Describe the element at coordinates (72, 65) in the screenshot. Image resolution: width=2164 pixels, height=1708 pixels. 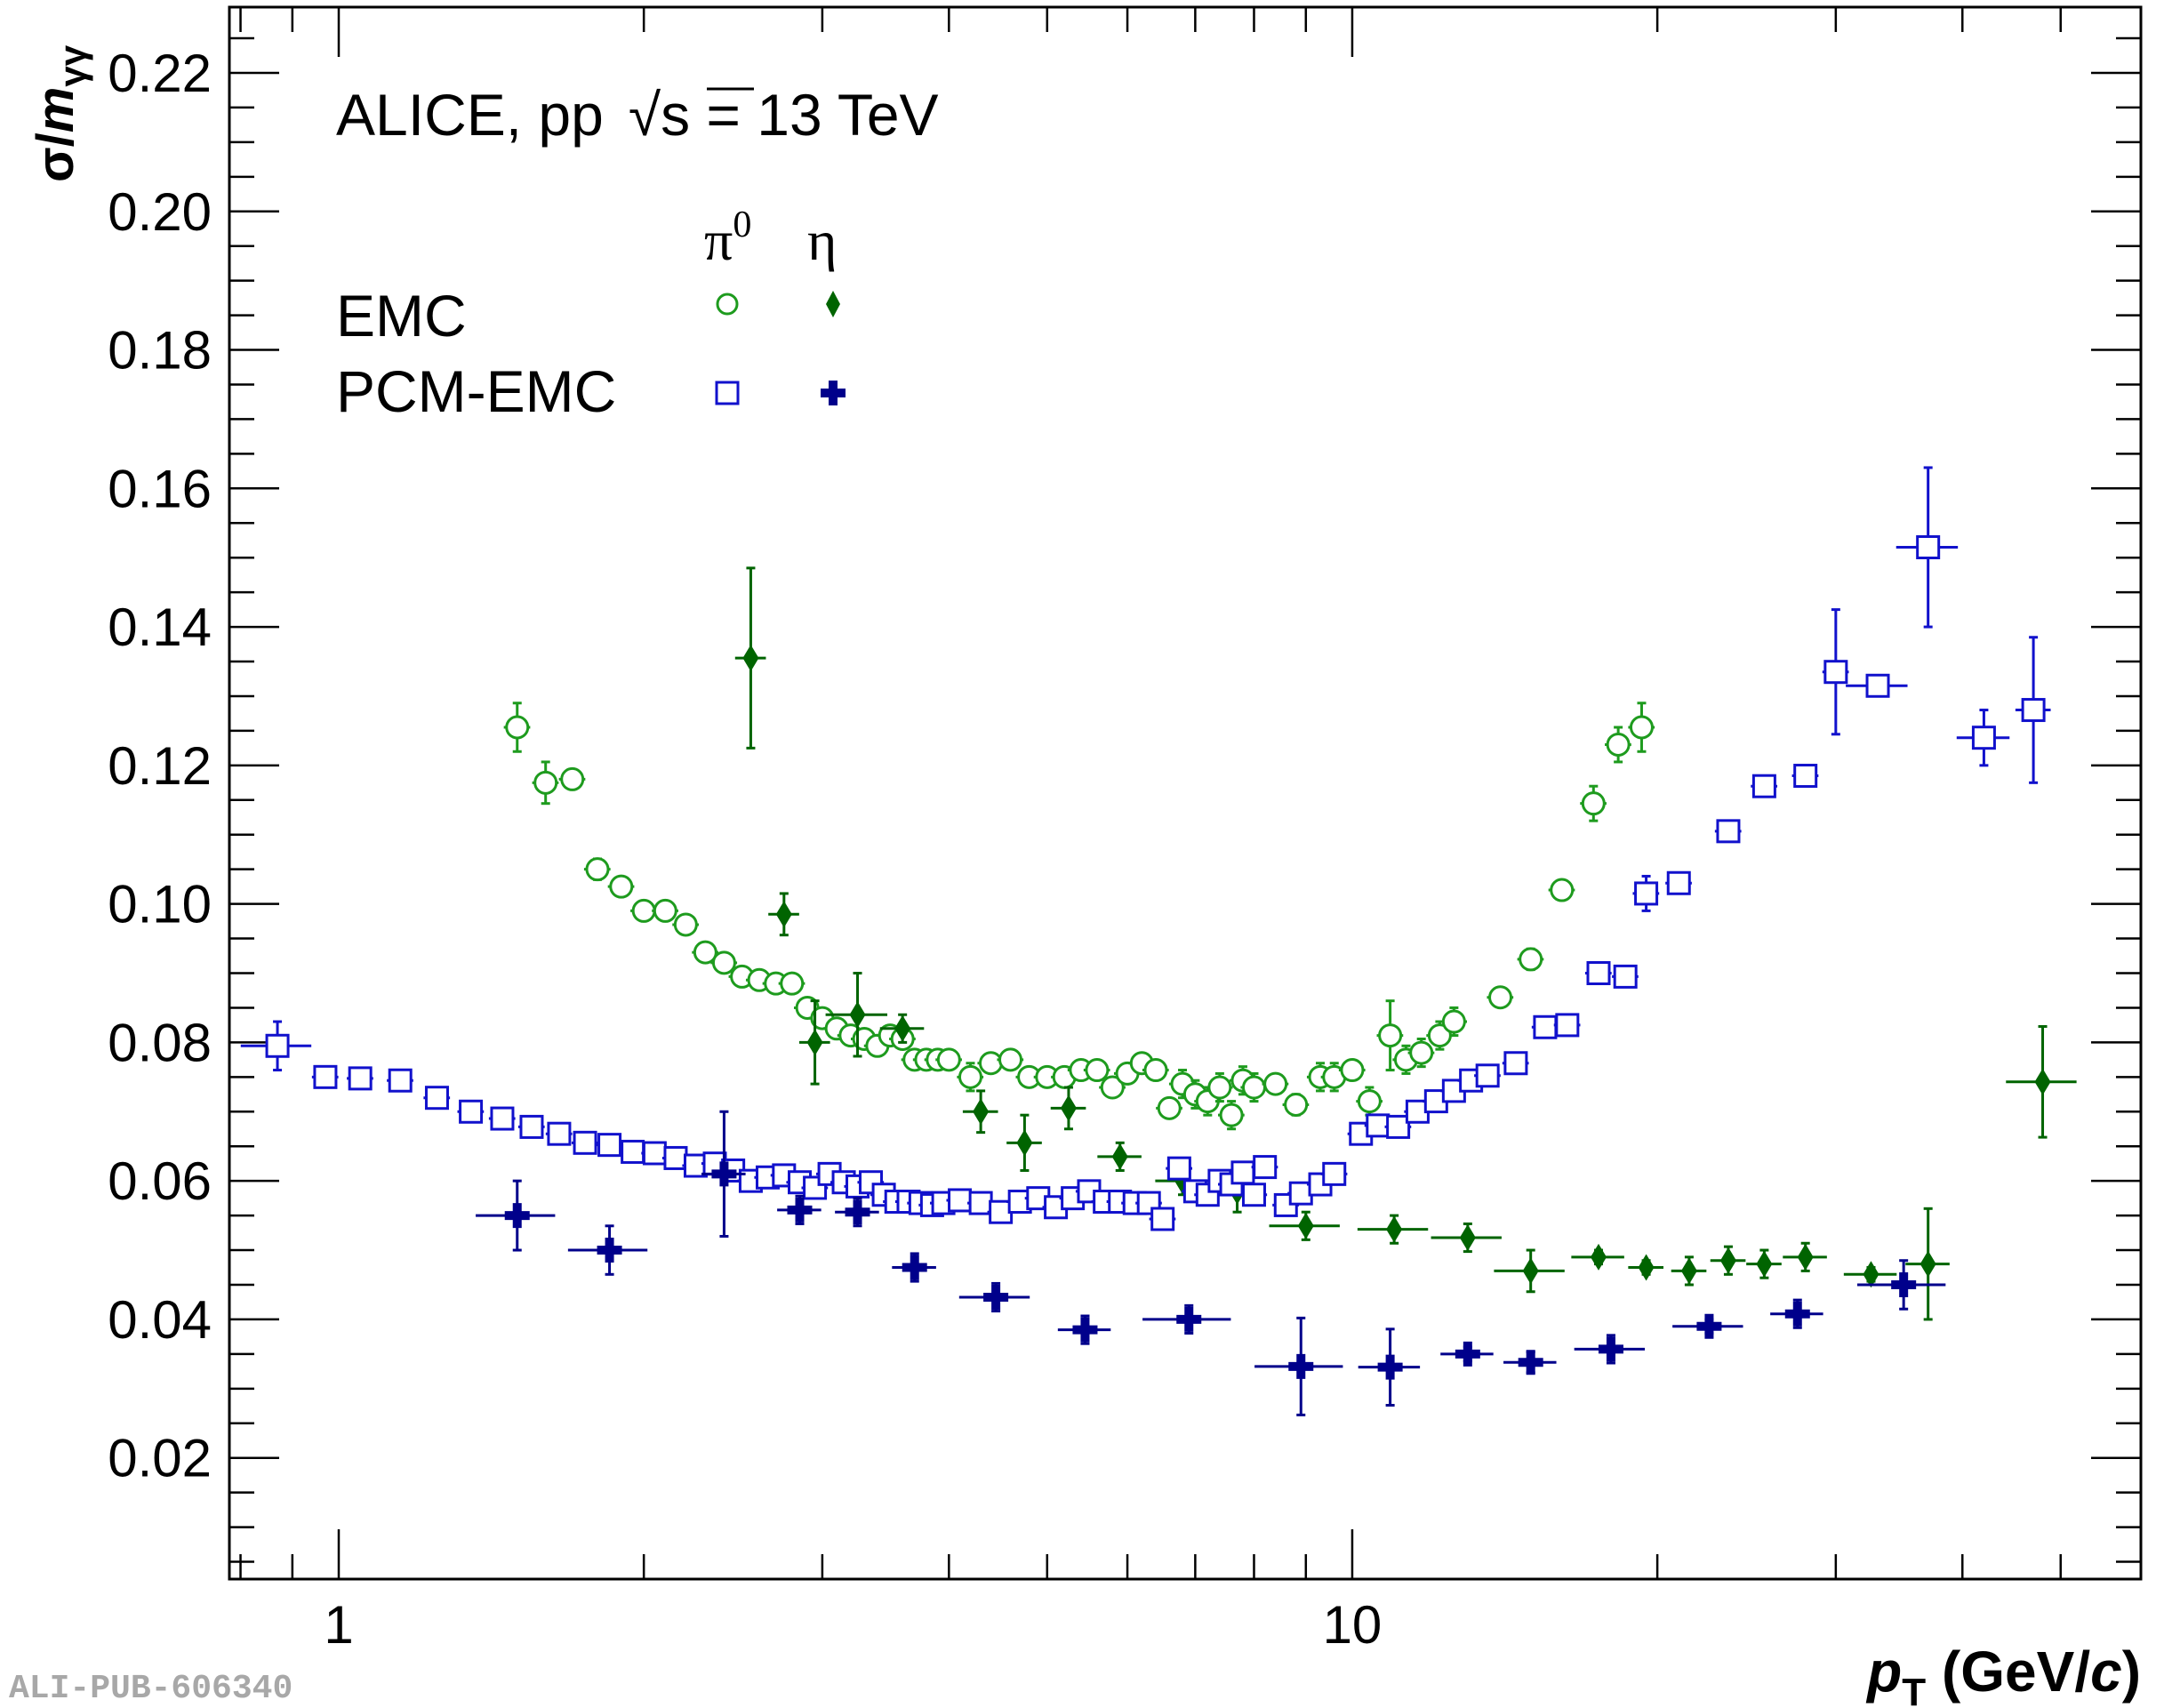
I see `y-axis-label-subscript: γγ` at that location.